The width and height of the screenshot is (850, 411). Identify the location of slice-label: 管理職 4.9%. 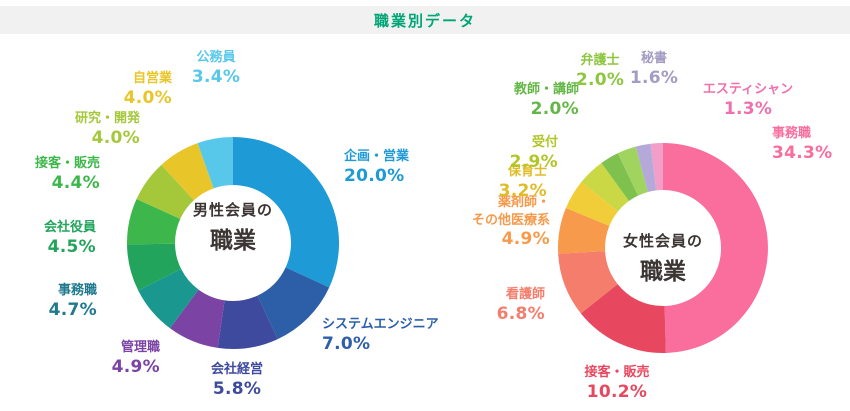
(118, 358).